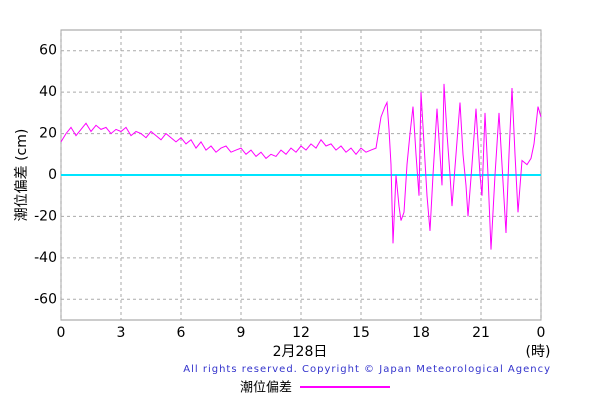 Image resolution: width=600 pixels, height=400 pixels. What do you see at coordinates (52, 175) in the screenshot?
I see `y-tick-label: 0` at bounding box center [52, 175].